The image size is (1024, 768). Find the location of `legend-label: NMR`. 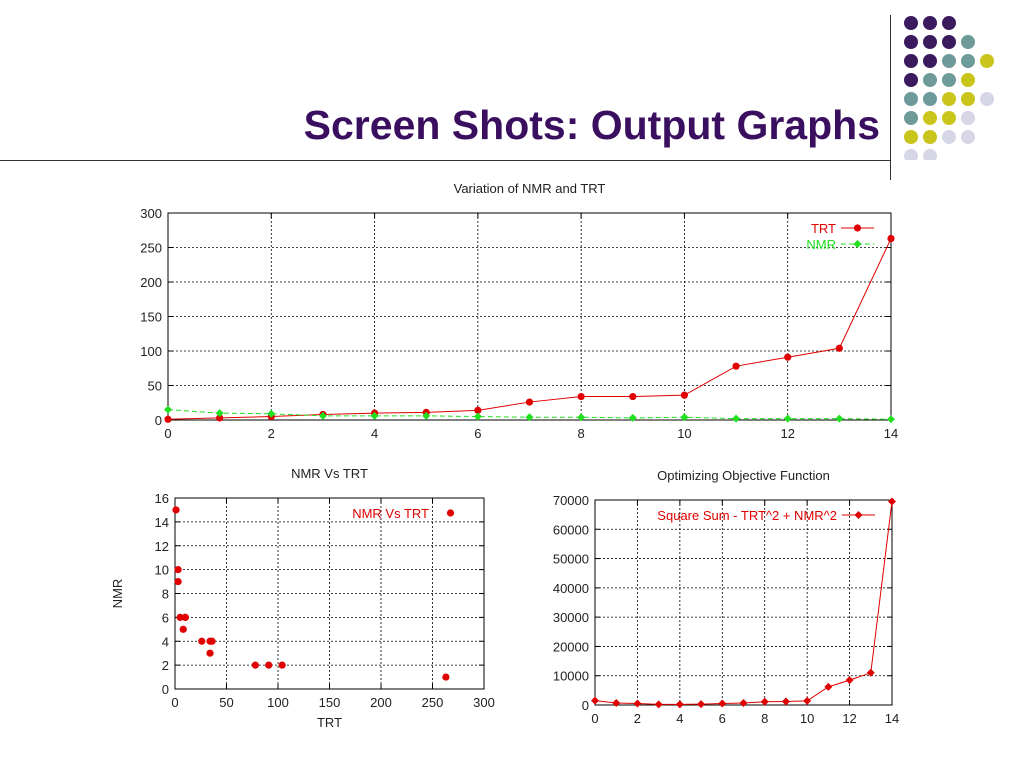

legend-label: NMR is located at coordinates (821, 244).